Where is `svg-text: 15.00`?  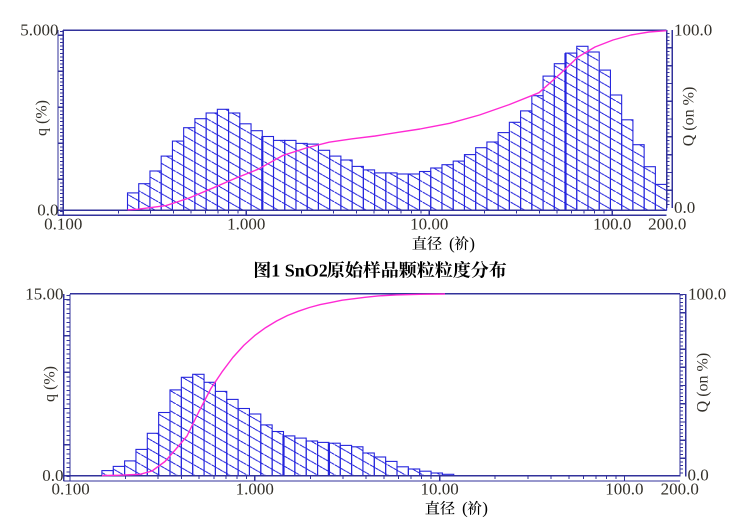
svg-text: 15.00 is located at coordinates (44, 293).